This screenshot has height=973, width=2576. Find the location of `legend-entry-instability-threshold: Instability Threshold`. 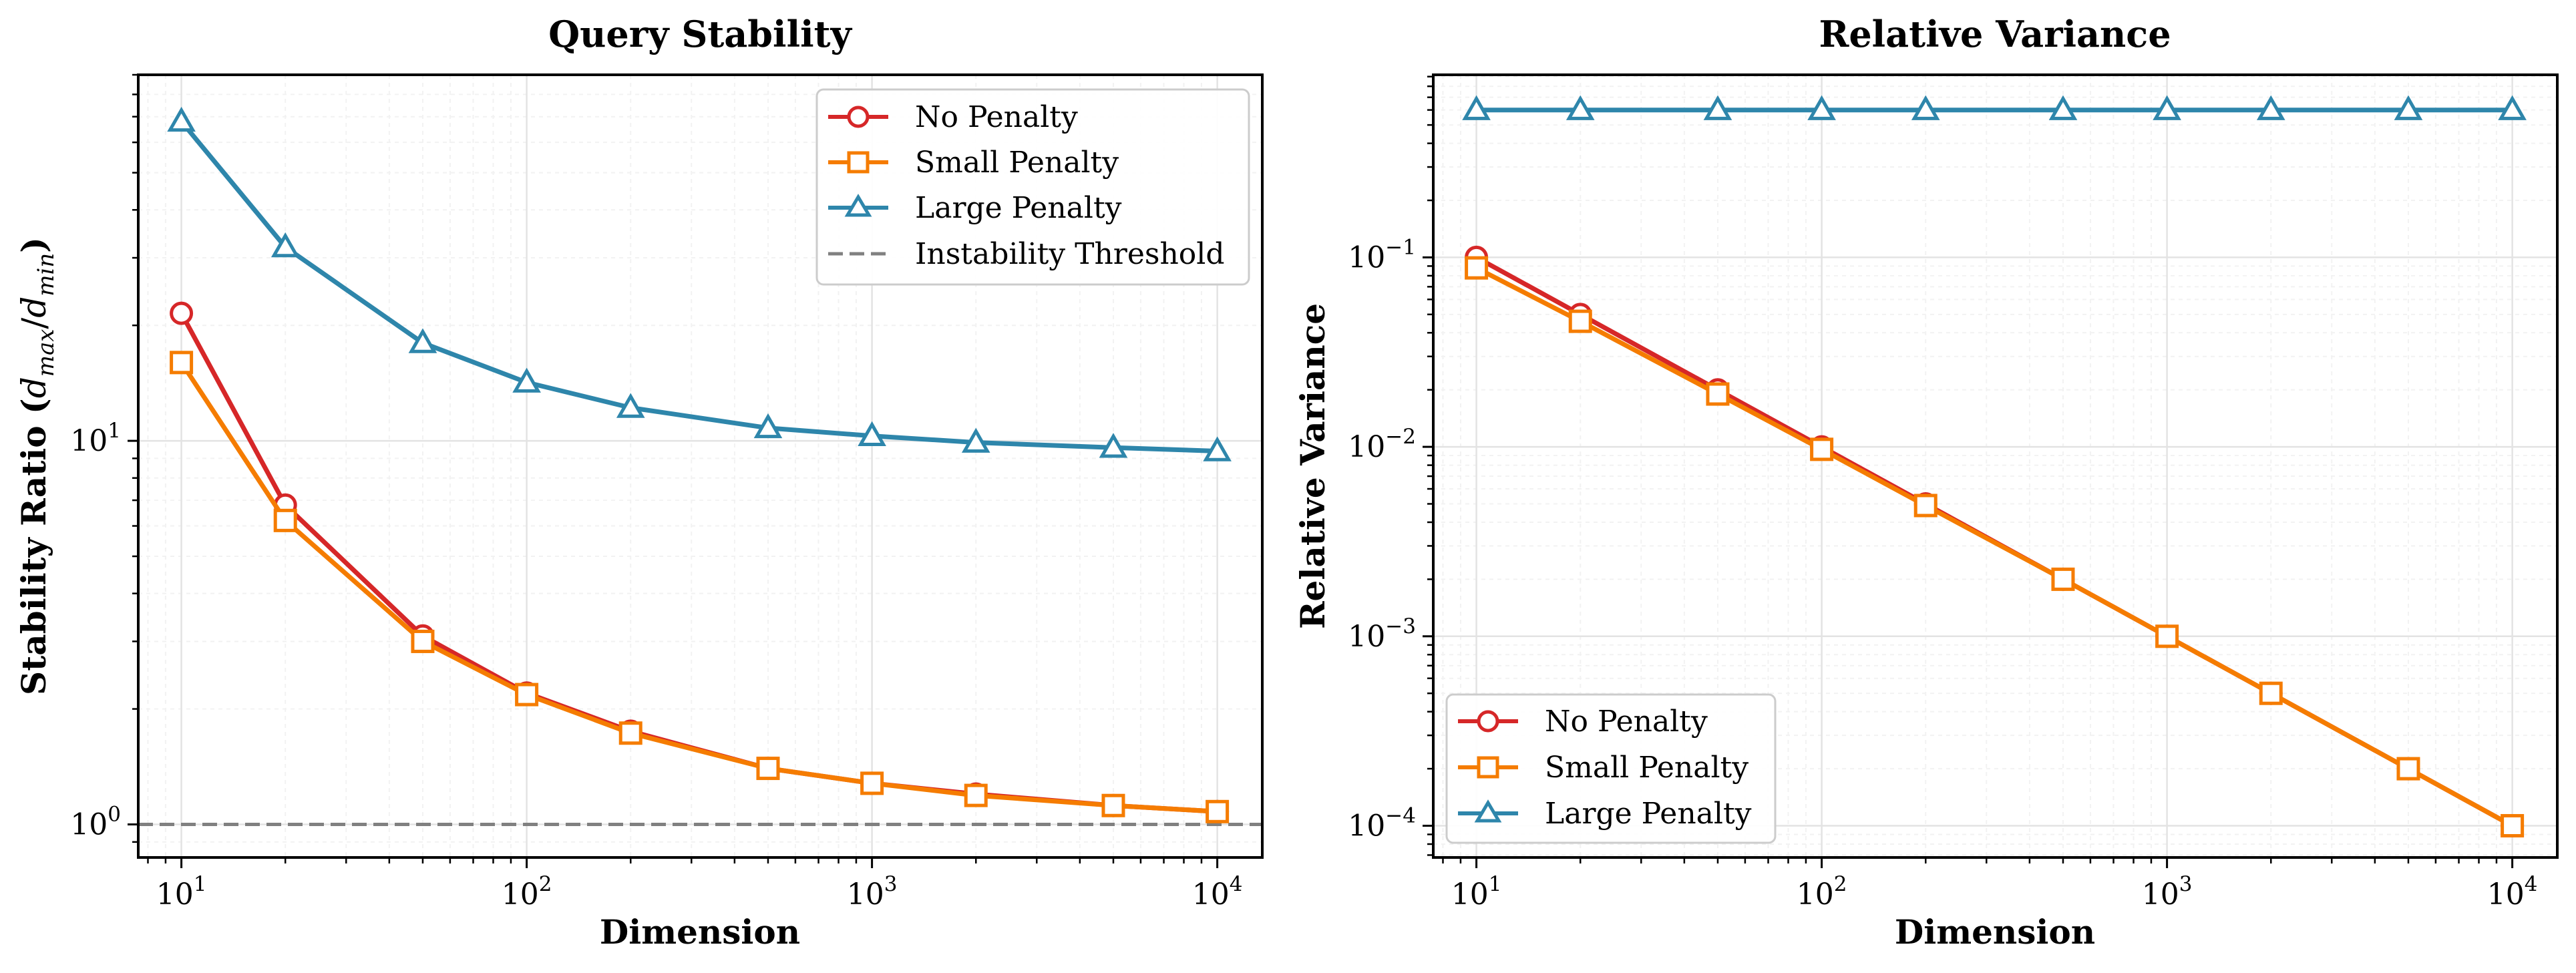

legend-entry-instability-threshold: Instability Threshold is located at coordinates (1026, 254).